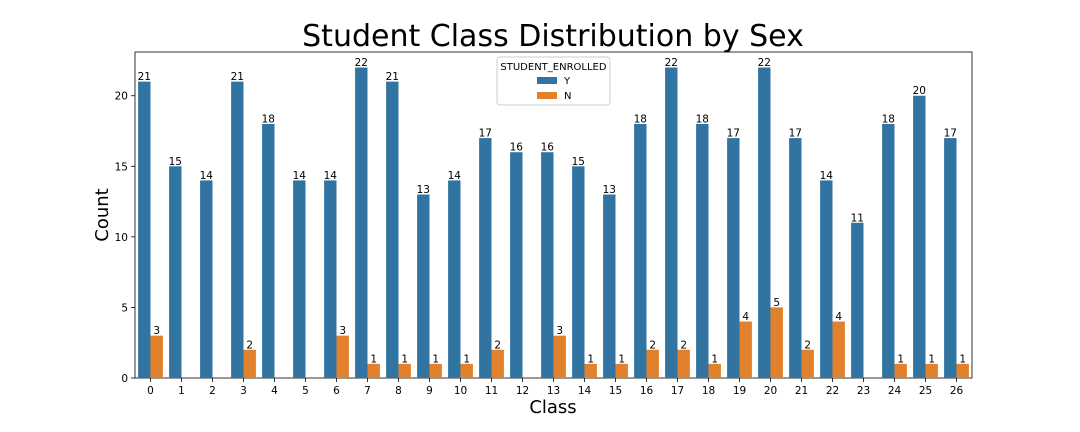  Describe the element at coordinates (181, 391) in the screenshot. I see `x-tick-label-1: 1` at that location.